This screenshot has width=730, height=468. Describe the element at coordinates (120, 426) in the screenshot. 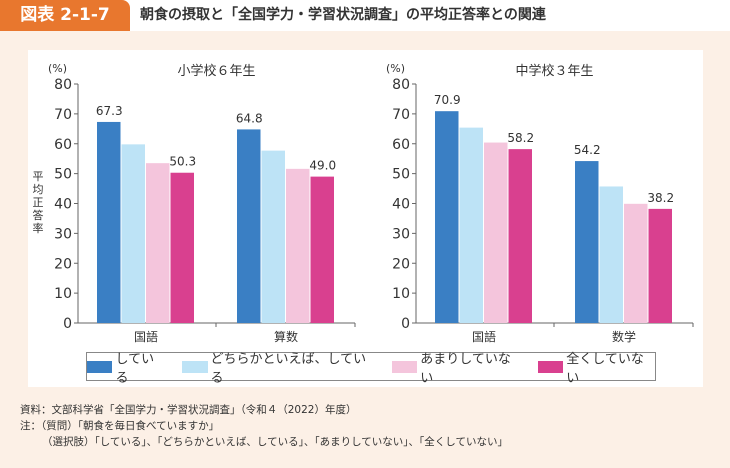

I see `question-note: 注：（質問）「朝食を毎日食べていますか」` at that location.